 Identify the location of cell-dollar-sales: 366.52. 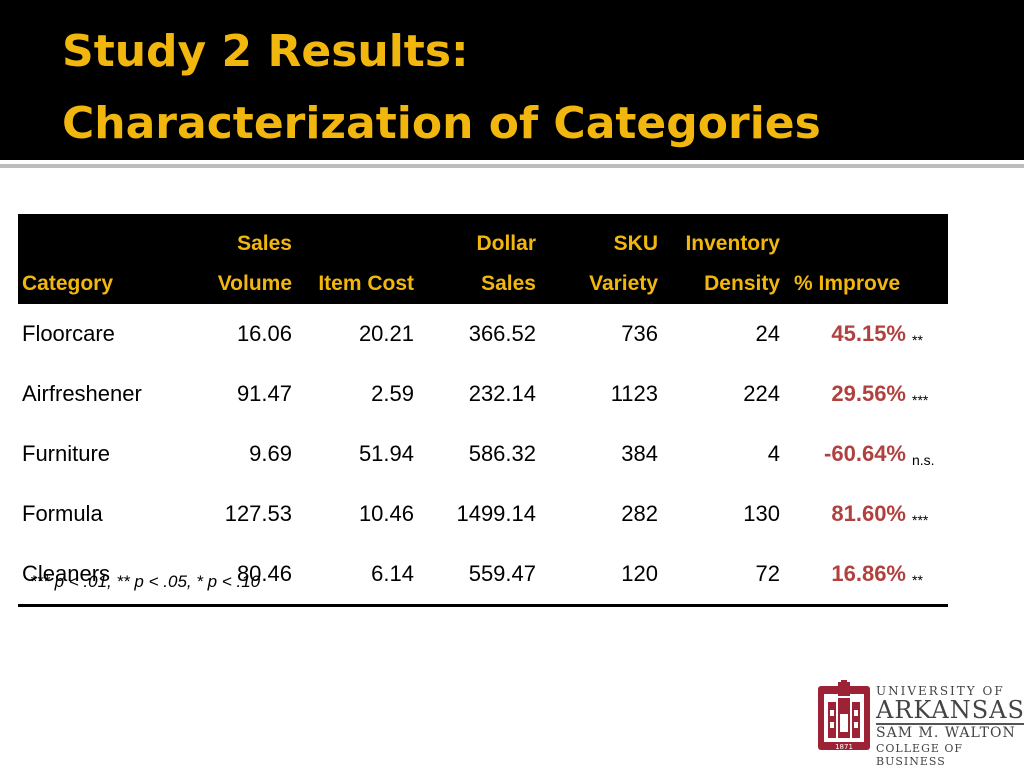
(502, 333).